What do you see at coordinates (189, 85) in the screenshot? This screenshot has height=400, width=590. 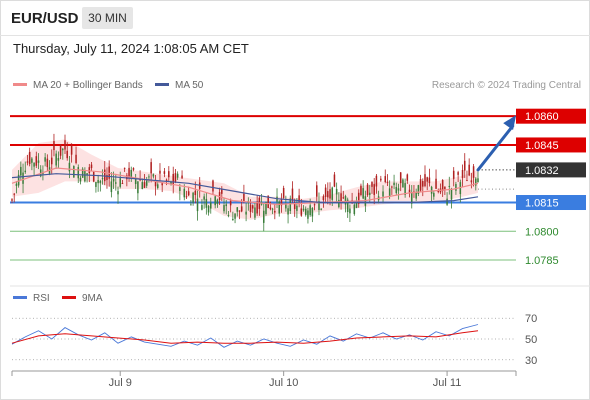 I see `legend-label-ma50: MA 50` at bounding box center [189, 85].